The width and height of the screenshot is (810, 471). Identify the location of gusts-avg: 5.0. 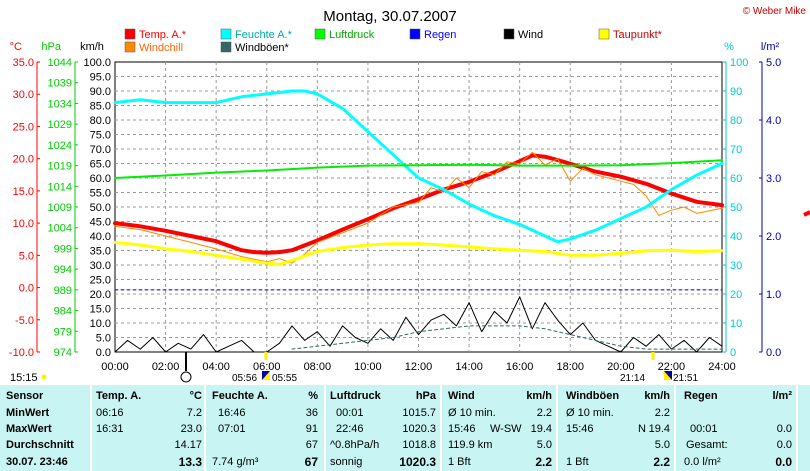
(662, 445).